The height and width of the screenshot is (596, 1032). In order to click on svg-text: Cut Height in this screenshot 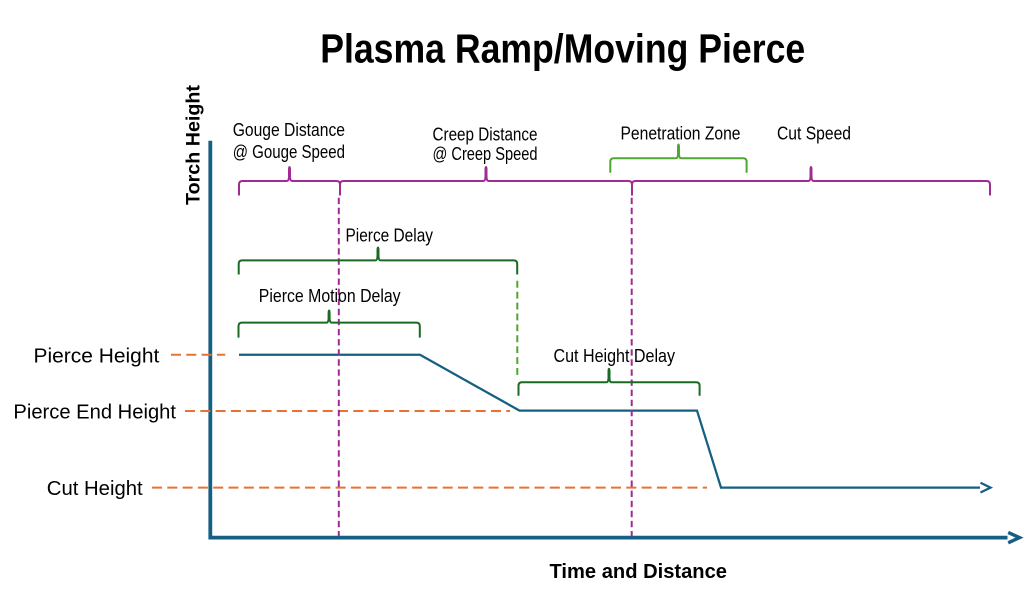, I will do `click(95, 489)`.